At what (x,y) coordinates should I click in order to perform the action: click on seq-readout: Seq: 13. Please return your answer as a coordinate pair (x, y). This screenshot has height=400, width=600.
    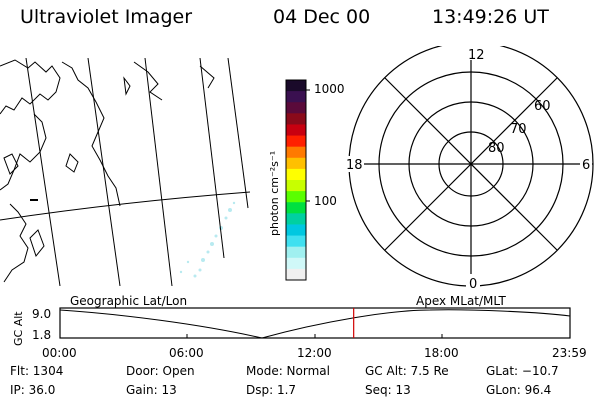
    Looking at the image, I should click on (388, 390).